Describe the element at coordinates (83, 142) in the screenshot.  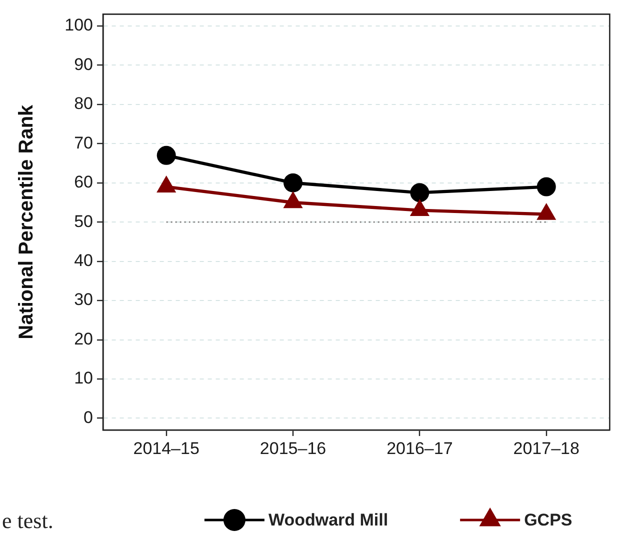
I see `y-tick-label: 70` at that location.